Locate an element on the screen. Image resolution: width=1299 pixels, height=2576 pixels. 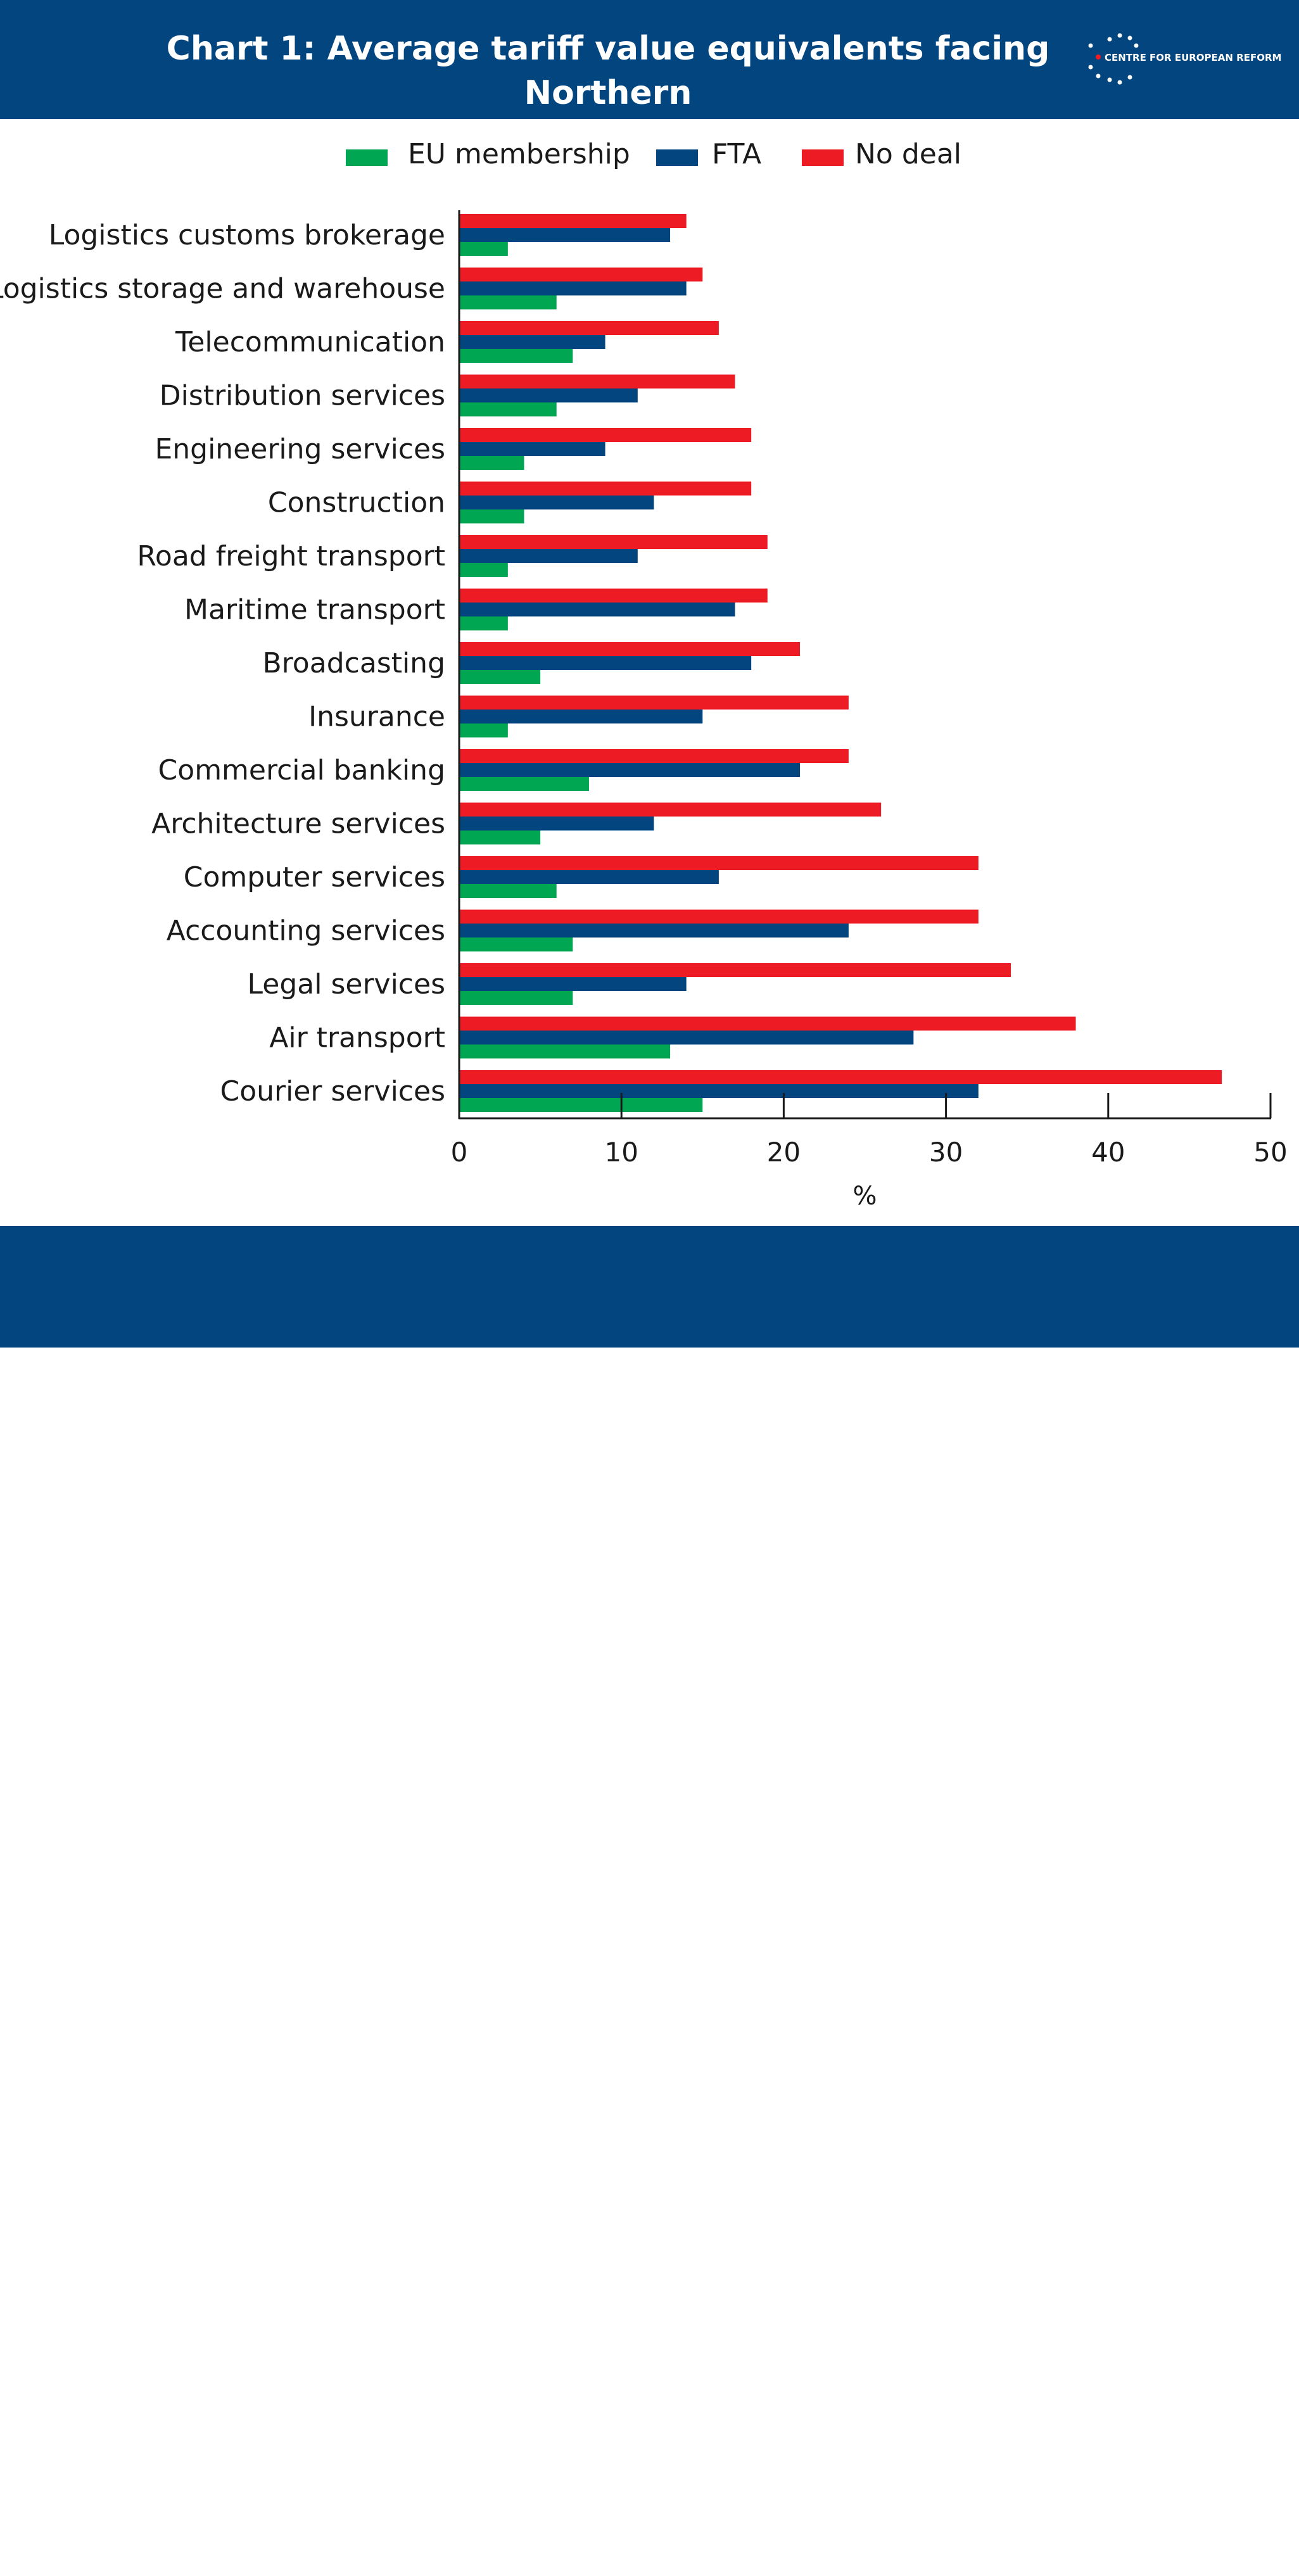
cer-logo-text: CENTRE FOR EUROPEAN REFORM is located at coordinates (1193, 57).